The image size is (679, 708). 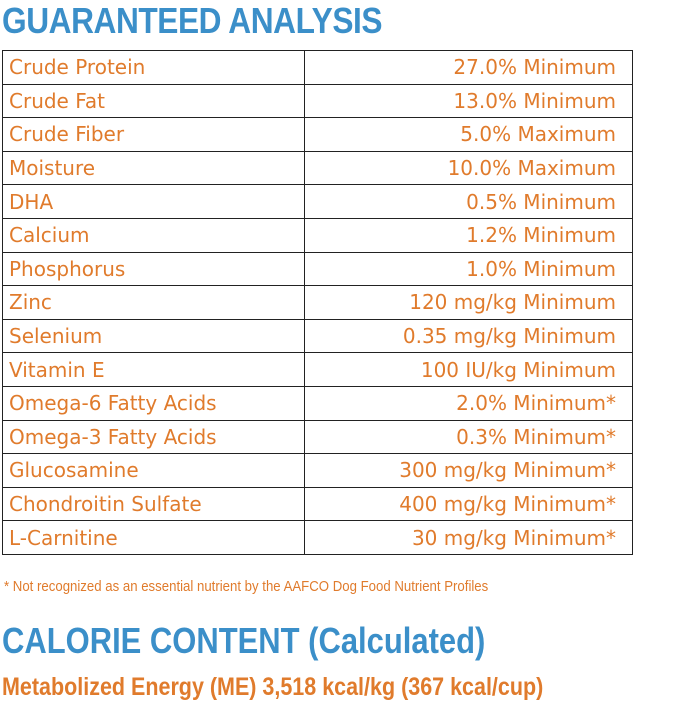 I want to click on table-row: Calcium 1.2% Minimum, so click(x=318, y=235).